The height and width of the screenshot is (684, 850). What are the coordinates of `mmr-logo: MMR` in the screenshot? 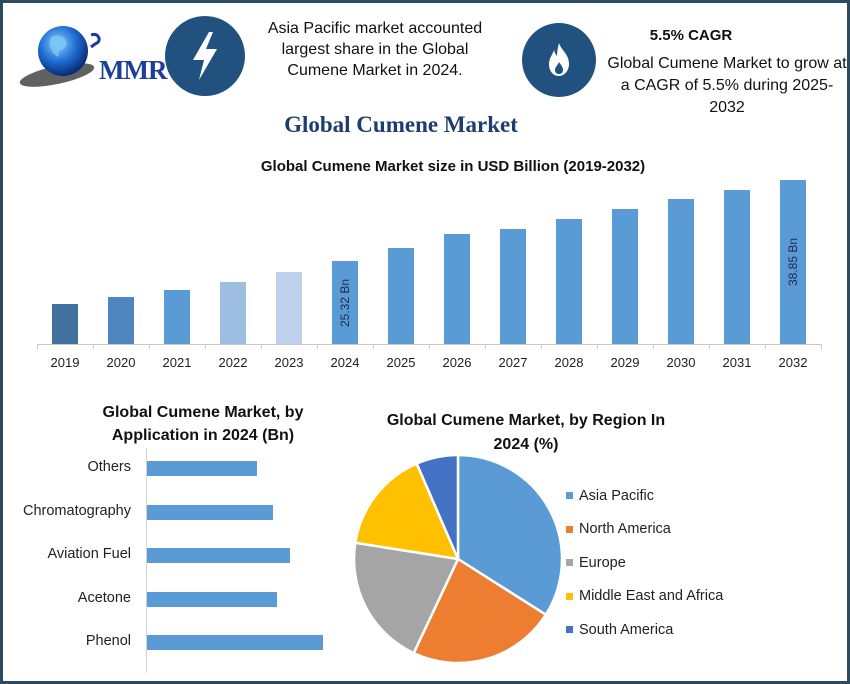 It's located at (92, 58).